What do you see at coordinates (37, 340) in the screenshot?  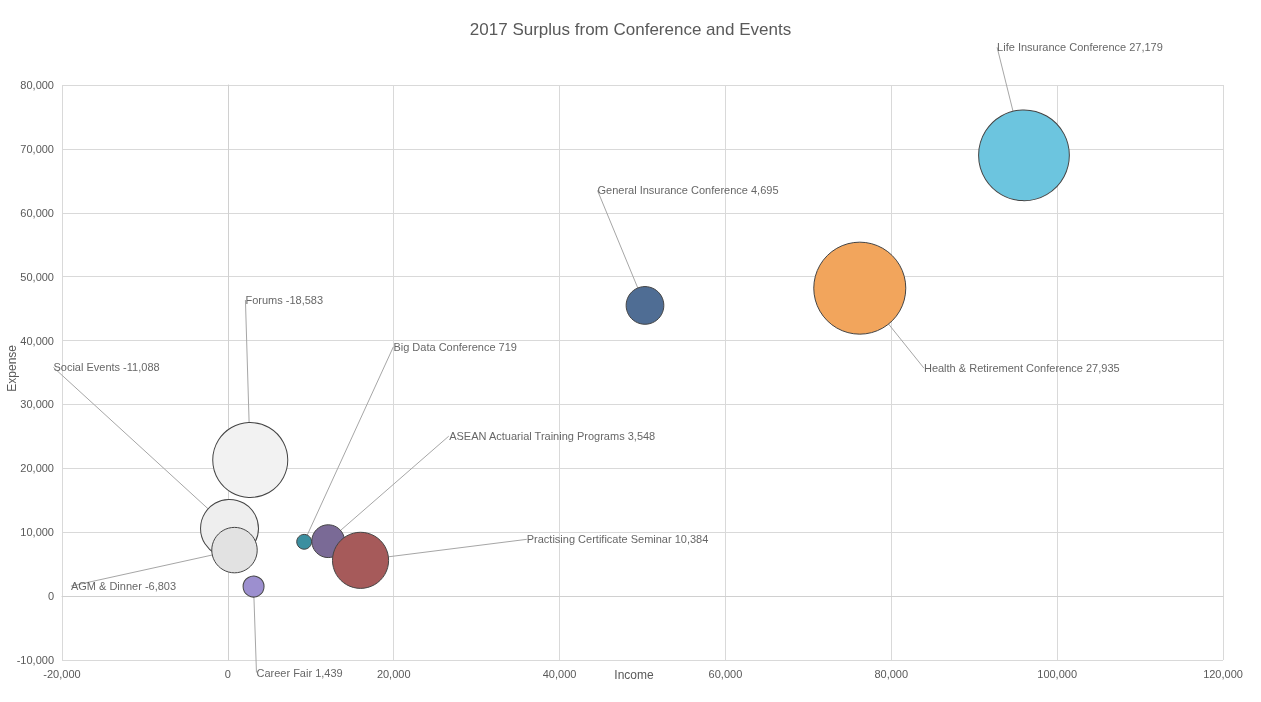 I see `y-tick-label: 40,000` at bounding box center [37, 340].